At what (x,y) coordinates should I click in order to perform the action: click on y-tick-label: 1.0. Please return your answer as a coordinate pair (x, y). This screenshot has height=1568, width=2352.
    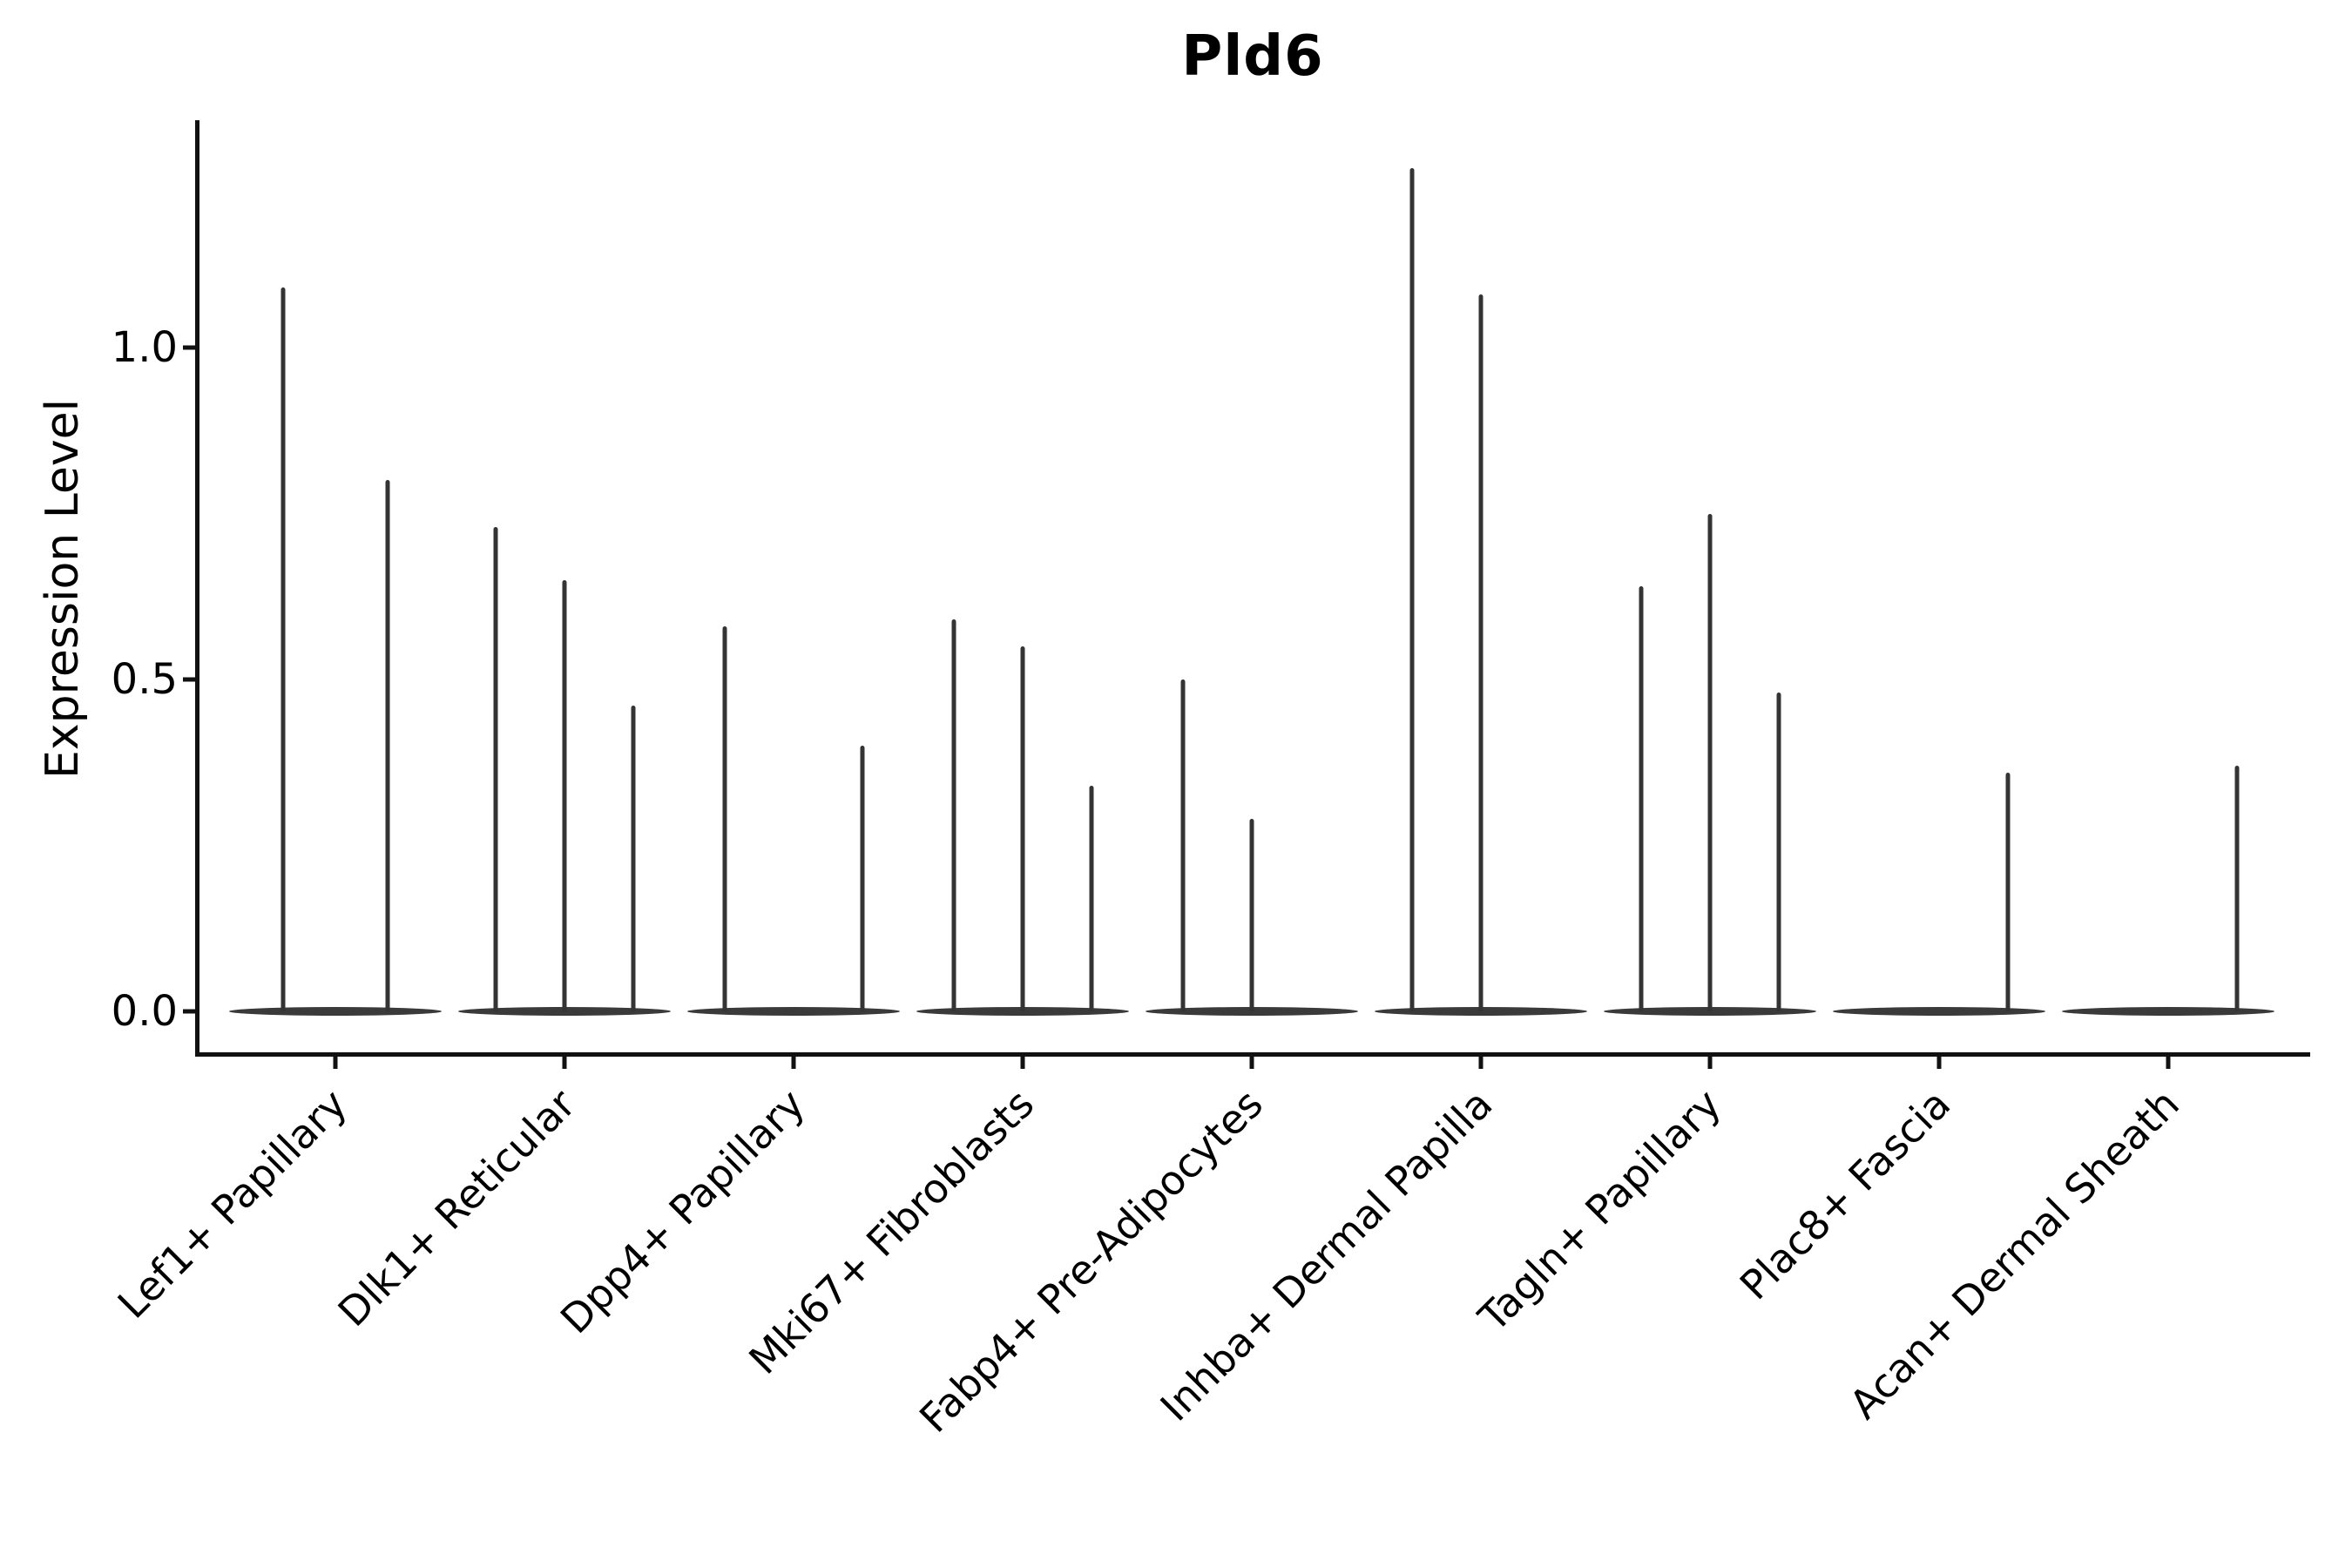
    Looking at the image, I should click on (145, 347).